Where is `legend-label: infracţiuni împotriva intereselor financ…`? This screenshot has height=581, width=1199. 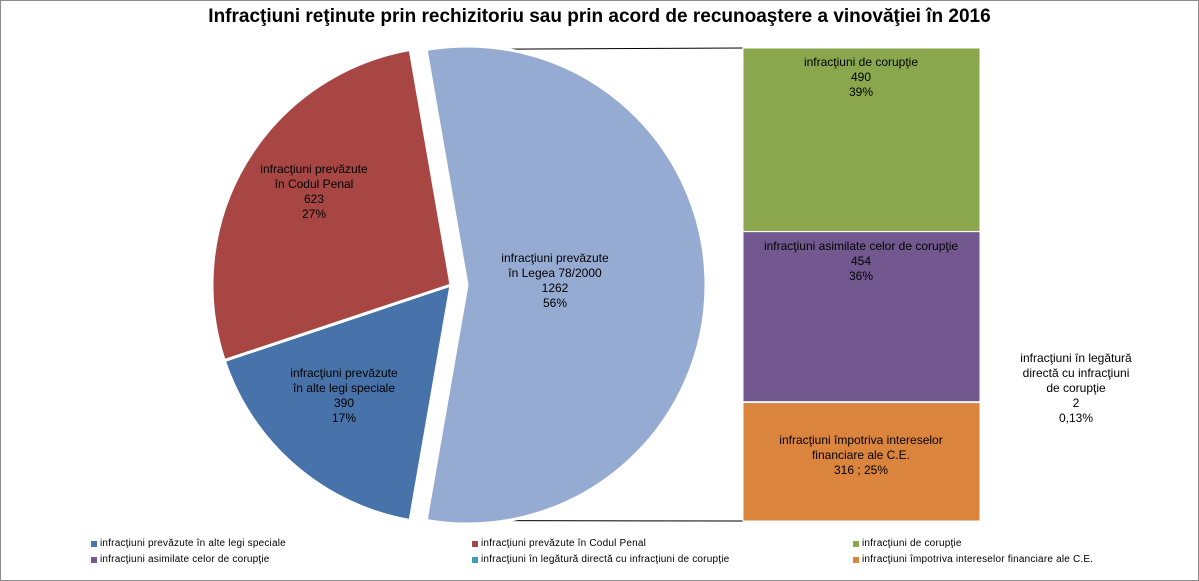
legend-label: infracţiuni împotriva intereselor financ… is located at coordinates (978, 559).